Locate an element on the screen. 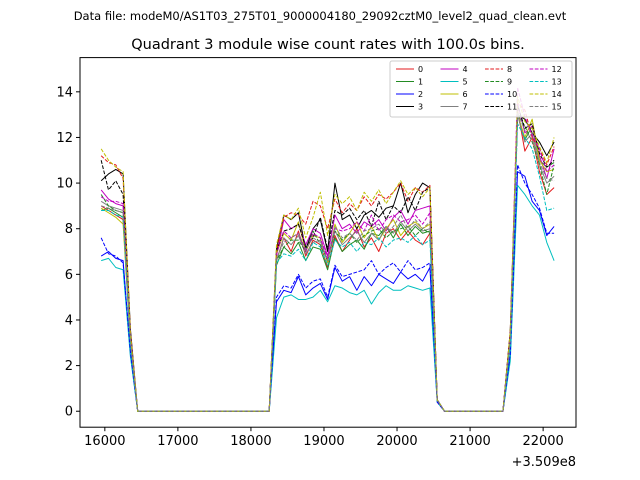 The image size is (640, 480). x-tick-label: 19000 is located at coordinates (323, 441).